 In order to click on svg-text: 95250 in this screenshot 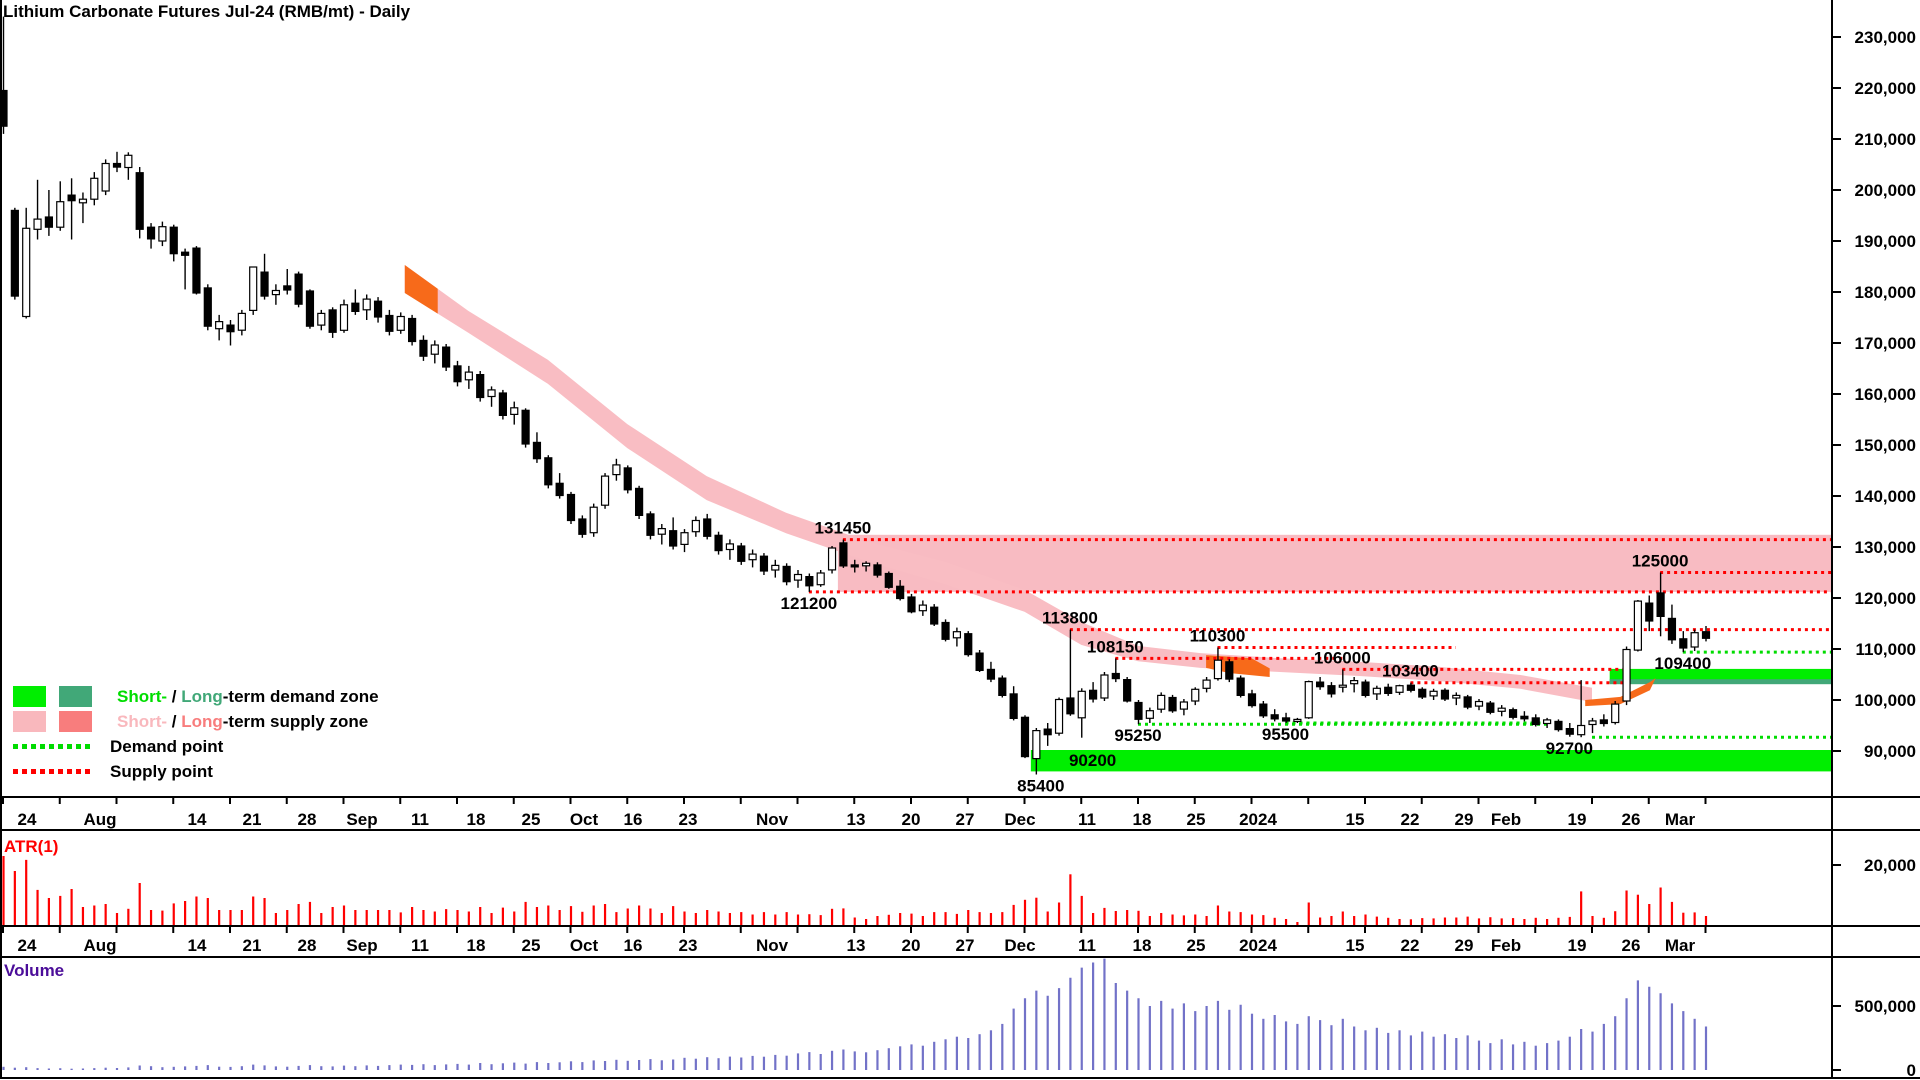, I will do `click(1137, 735)`.